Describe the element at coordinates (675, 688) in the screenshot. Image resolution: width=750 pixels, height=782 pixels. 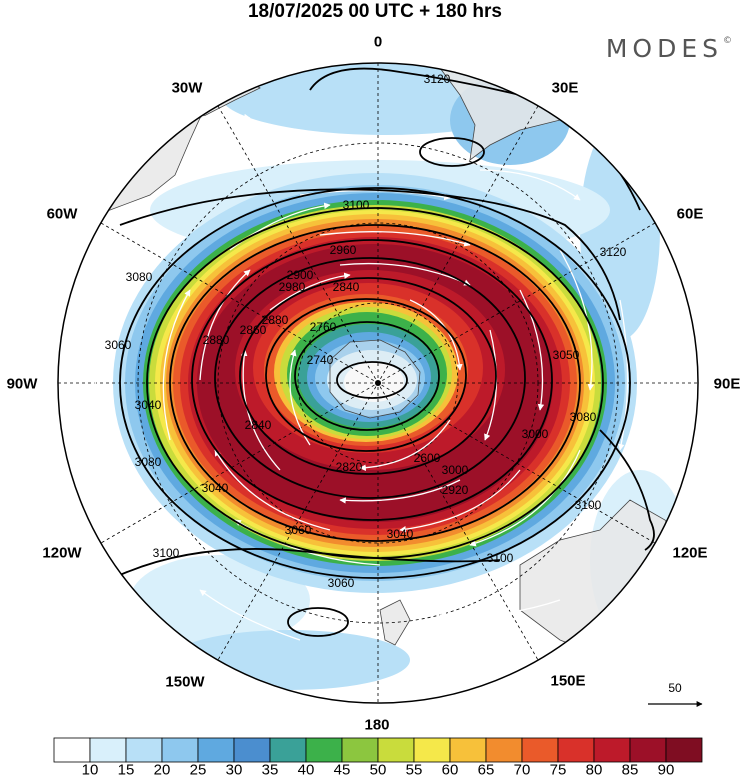
I see `reference-vector-value: 50` at that location.